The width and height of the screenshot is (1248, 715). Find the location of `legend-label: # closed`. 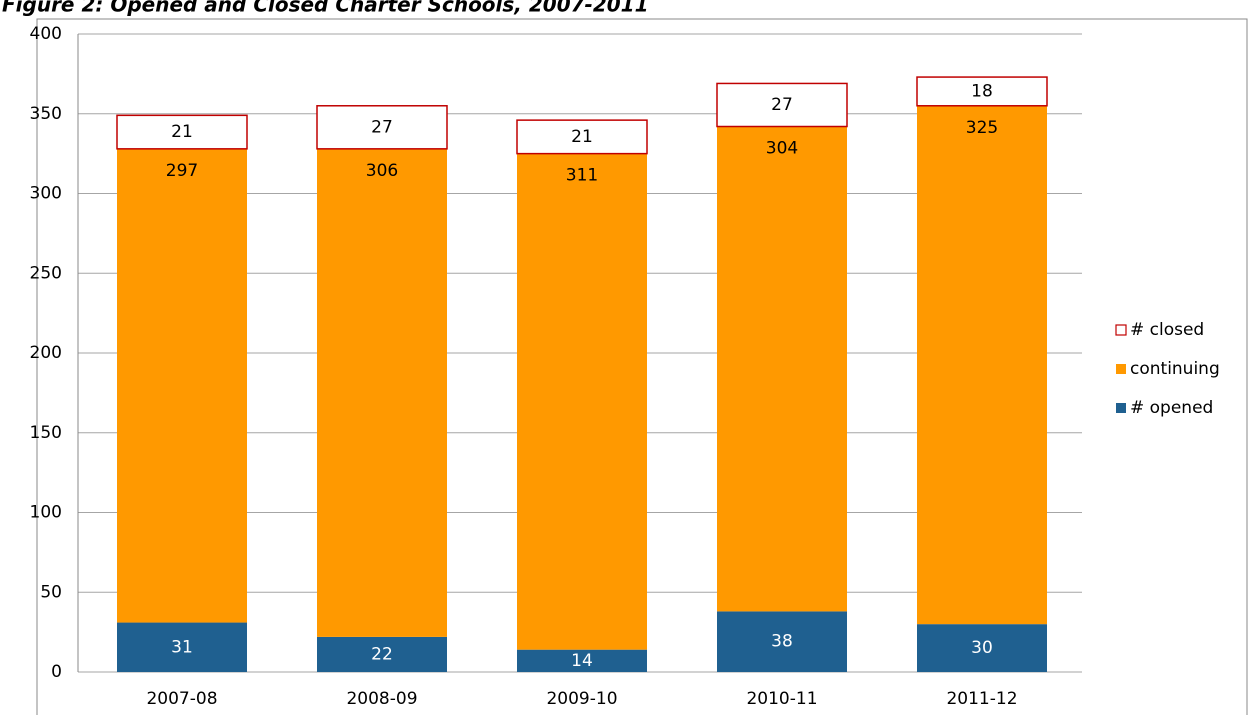

legend-label: # closed is located at coordinates (1167, 330).